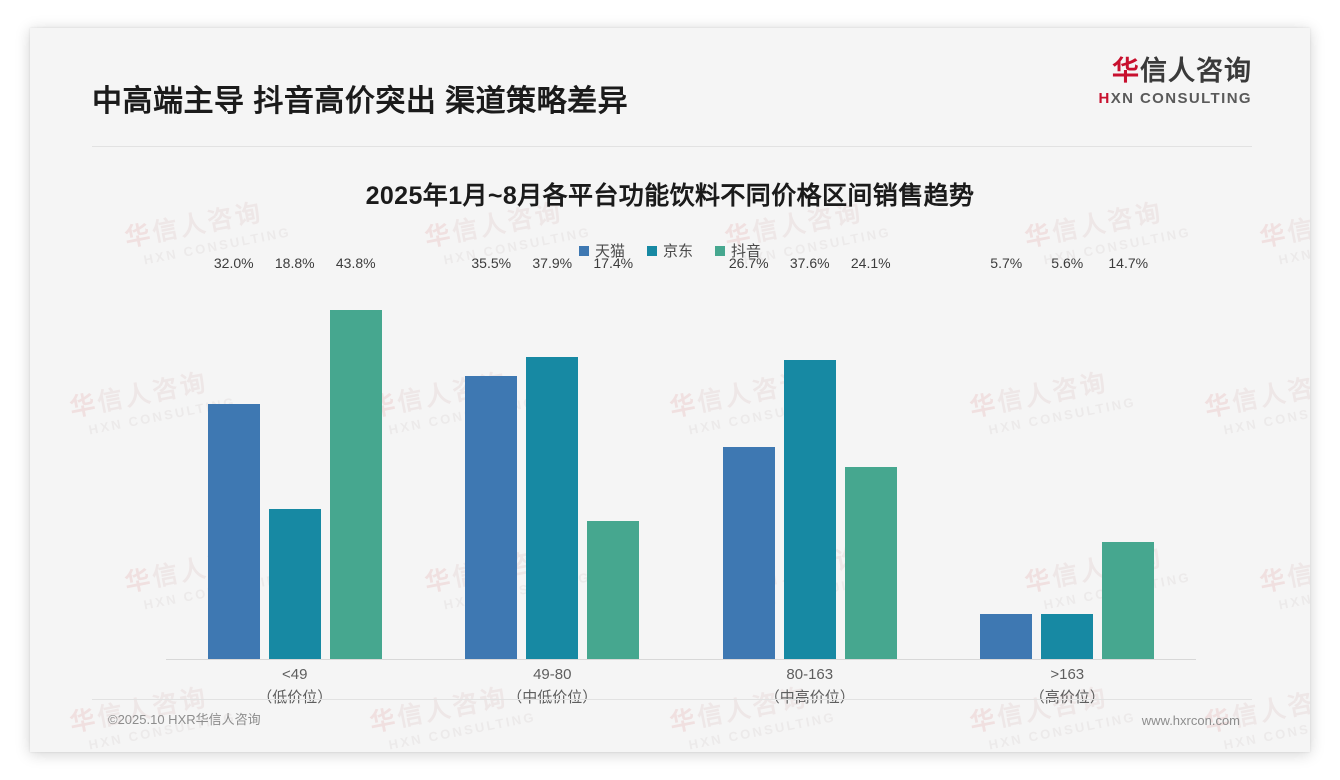  I want to click on brand-logo: 华信人咨询 HXN CONSULTING, so click(1176, 81).